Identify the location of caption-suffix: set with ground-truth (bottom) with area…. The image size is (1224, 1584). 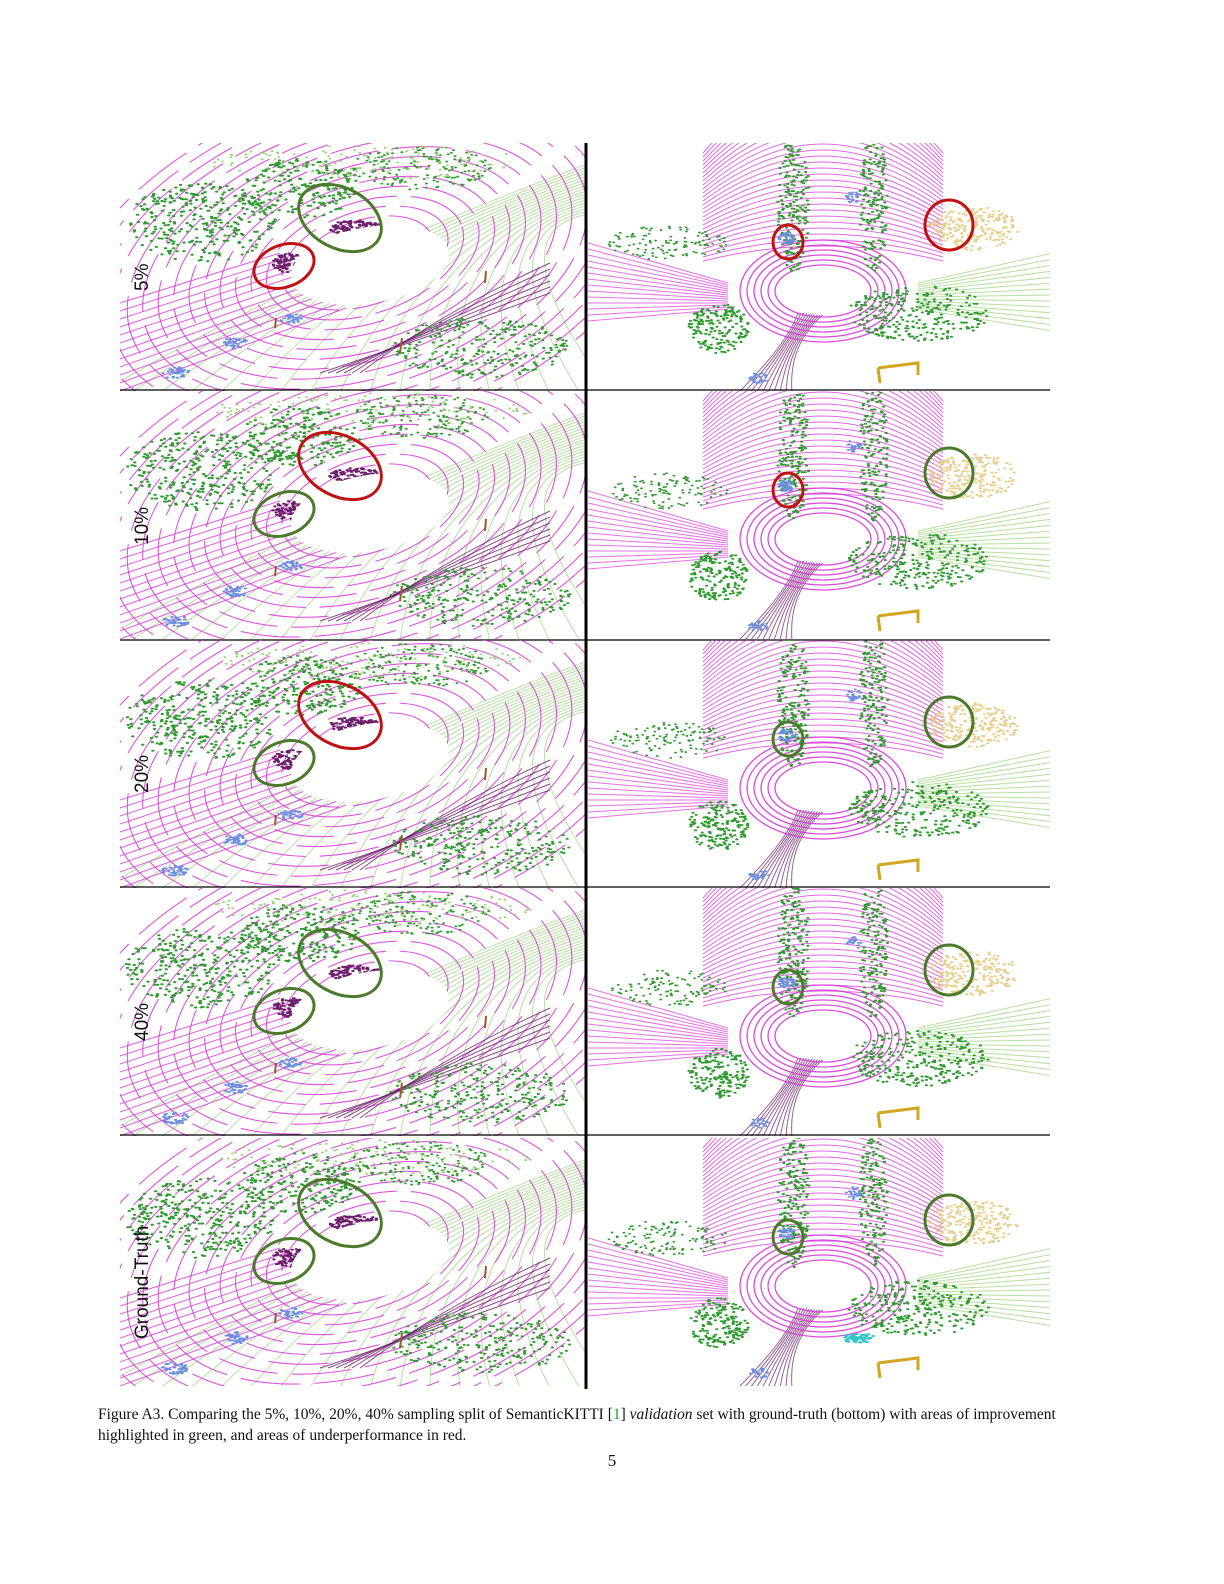
(577, 1425).